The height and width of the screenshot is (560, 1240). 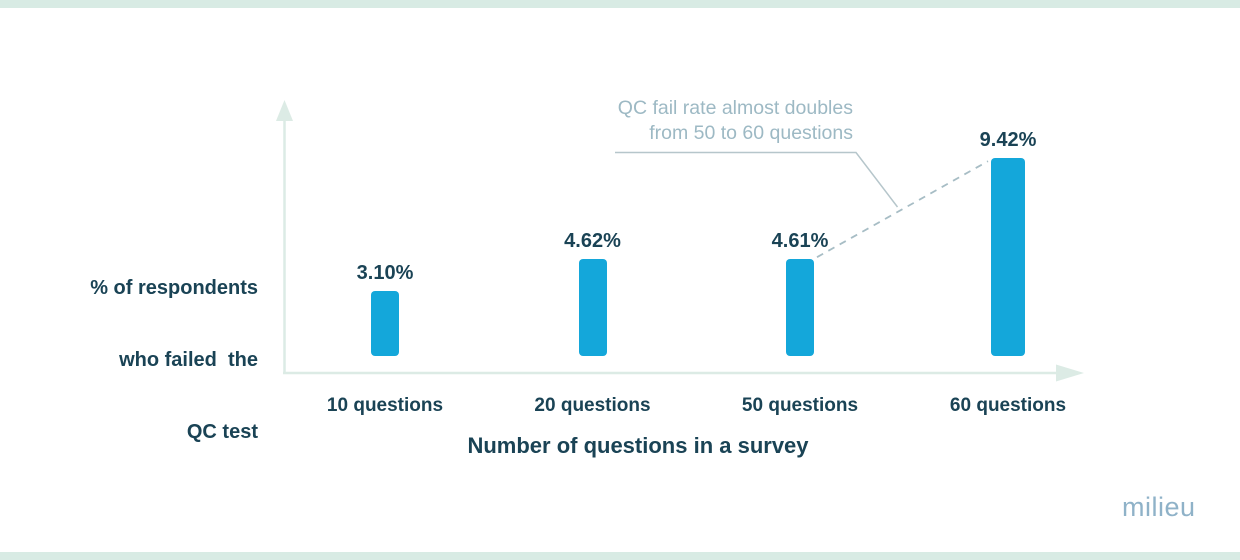 What do you see at coordinates (385, 405) in the screenshot?
I see `x-axis-category-label: 10 questions` at bounding box center [385, 405].